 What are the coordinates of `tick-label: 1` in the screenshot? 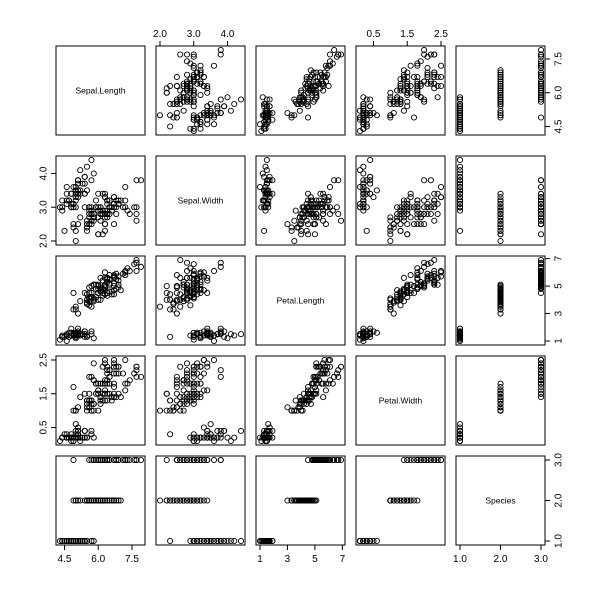 It's located at (559, 341).